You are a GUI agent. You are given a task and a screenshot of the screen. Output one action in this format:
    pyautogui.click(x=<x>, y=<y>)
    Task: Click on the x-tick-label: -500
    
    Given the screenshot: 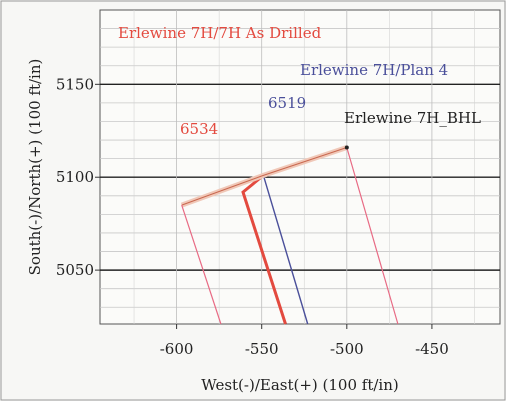 What is the action you would take?
    pyautogui.click(x=347, y=349)
    